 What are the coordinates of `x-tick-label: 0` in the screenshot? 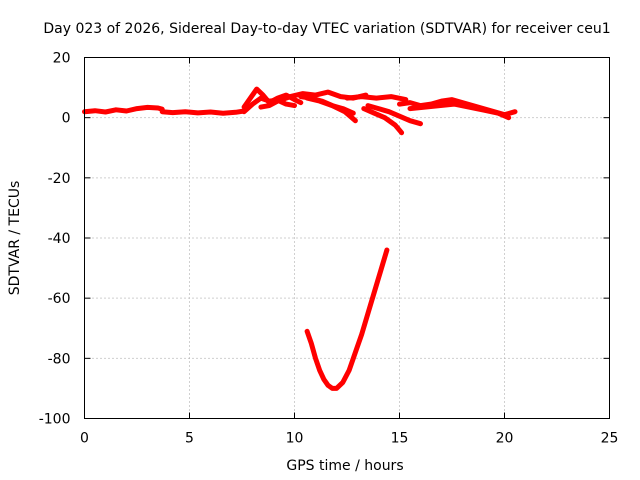 It's located at (84, 439).